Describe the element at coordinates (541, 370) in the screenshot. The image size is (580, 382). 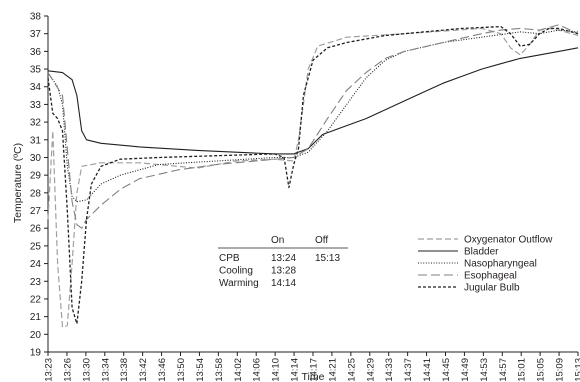
I see `x-tick-label: 15:05` at that location.